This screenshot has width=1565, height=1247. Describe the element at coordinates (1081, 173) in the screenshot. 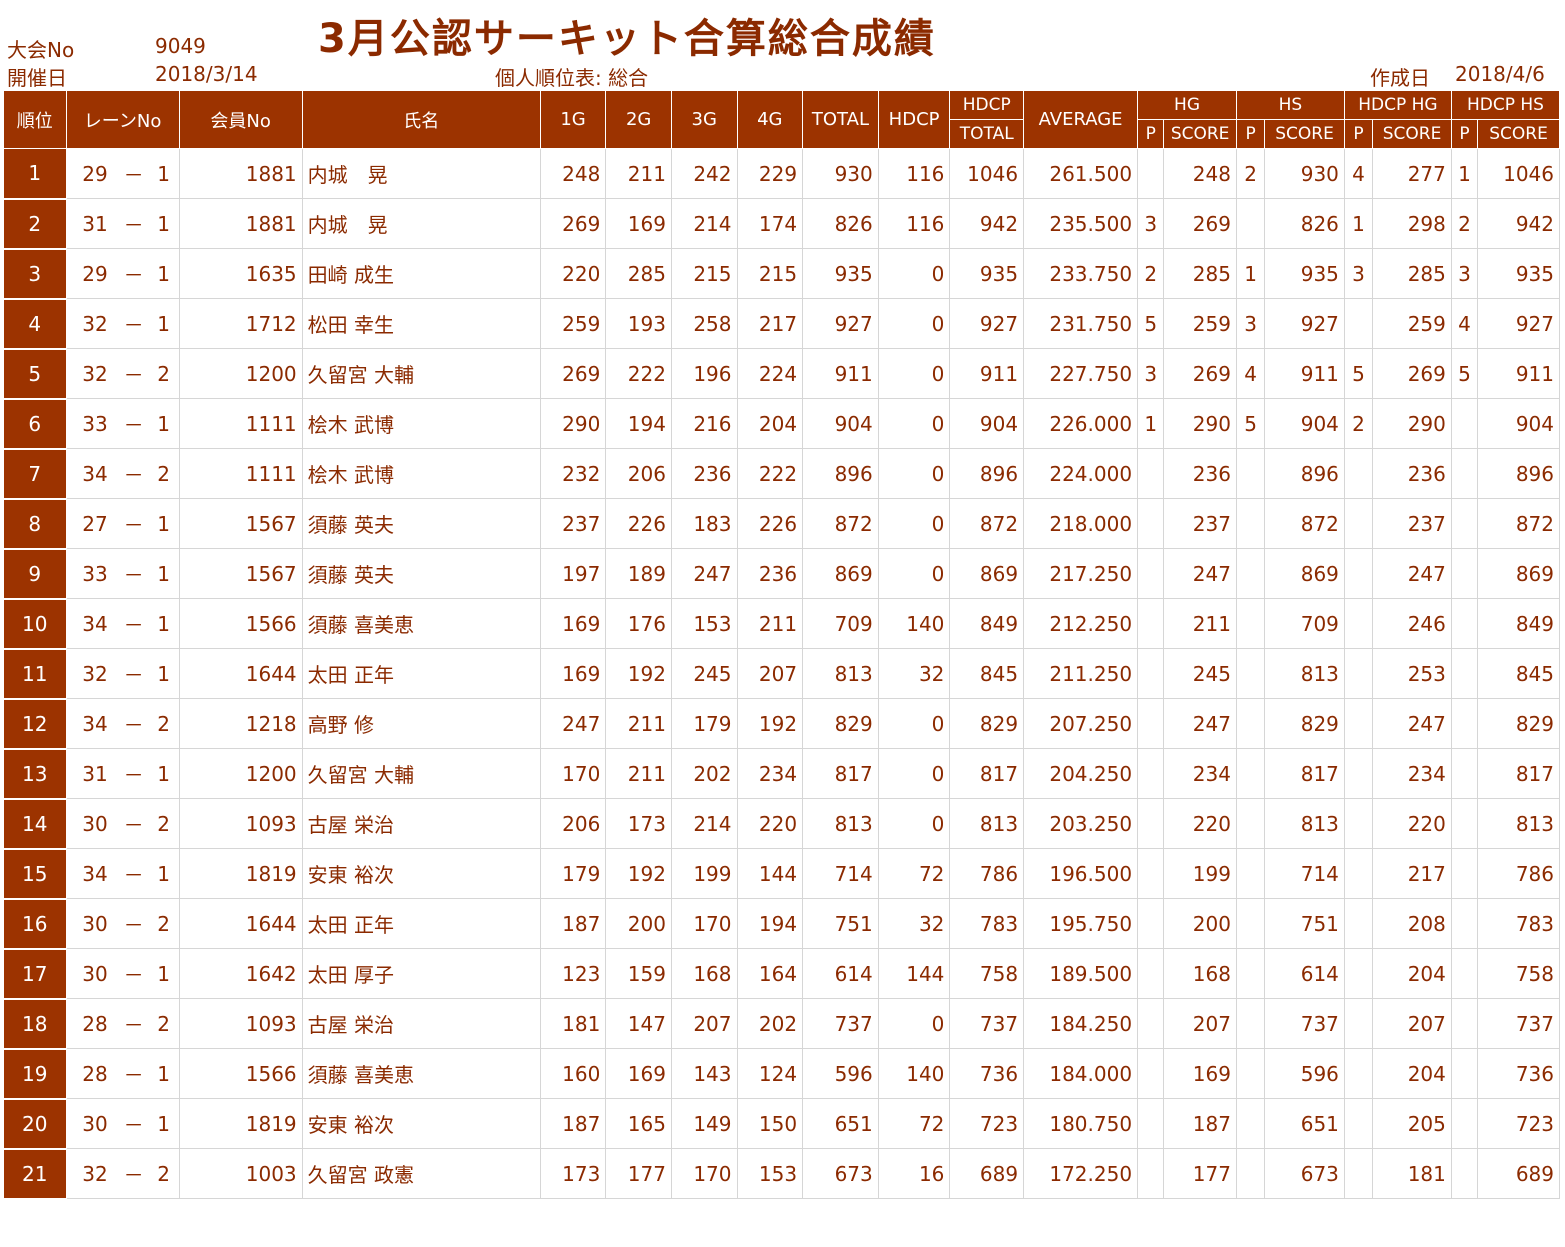

I see `average: 261.500` at that location.